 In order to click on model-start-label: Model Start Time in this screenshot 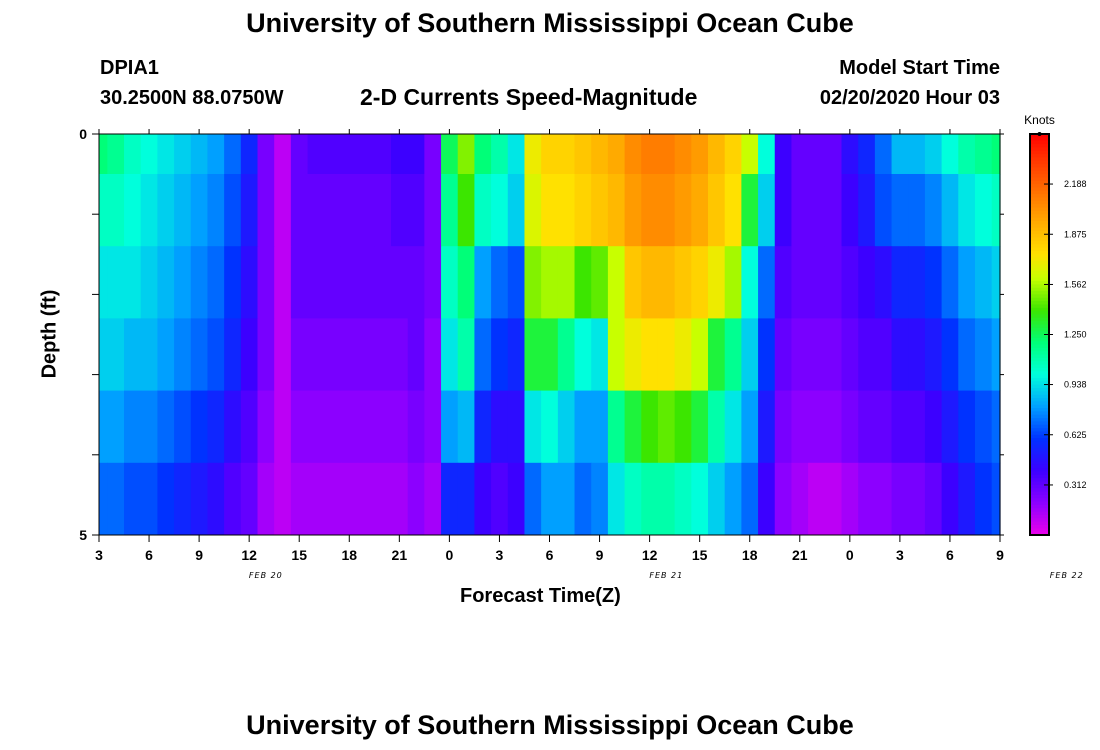, I will do `click(919, 68)`.